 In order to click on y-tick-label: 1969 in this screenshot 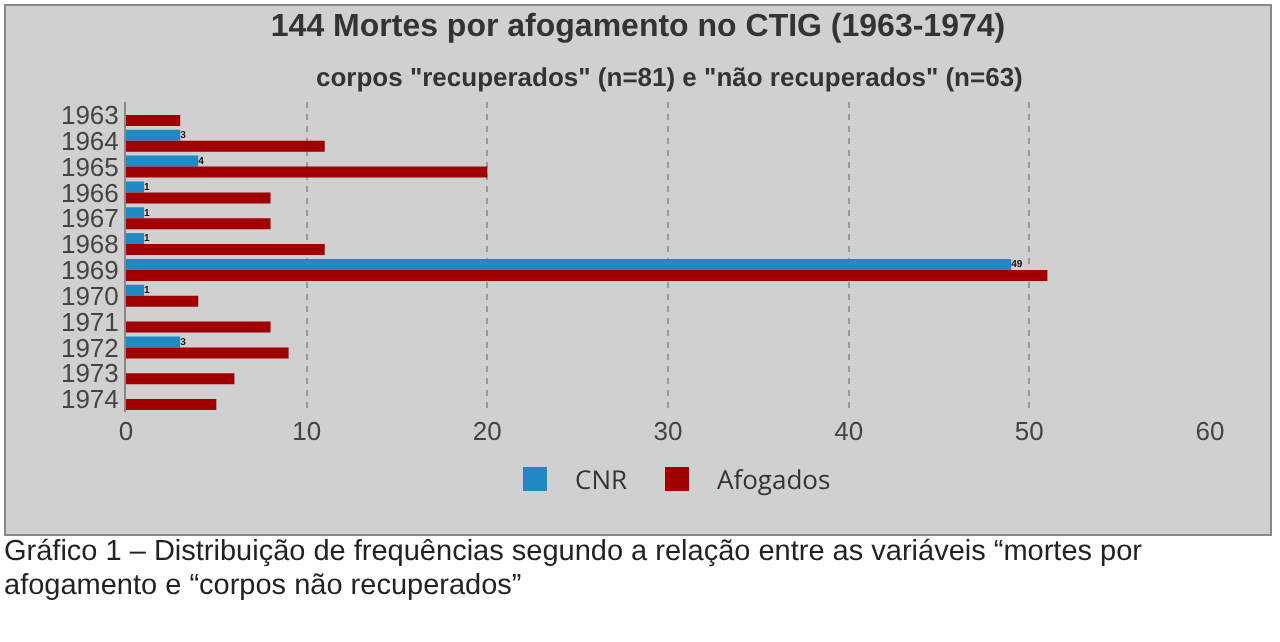, I will do `click(89, 270)`.